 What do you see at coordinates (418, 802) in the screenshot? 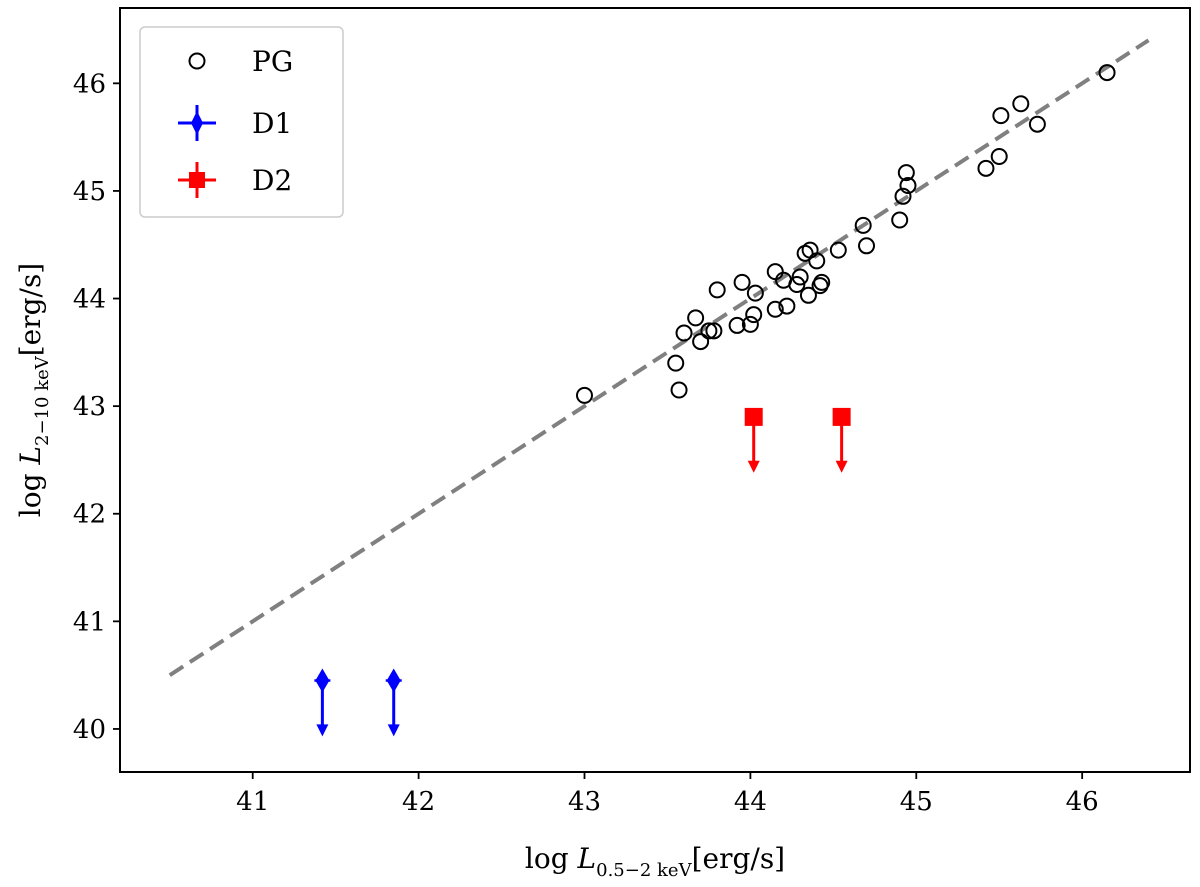
I see `x-tick-label: 42` at bounding box center [418, 802].